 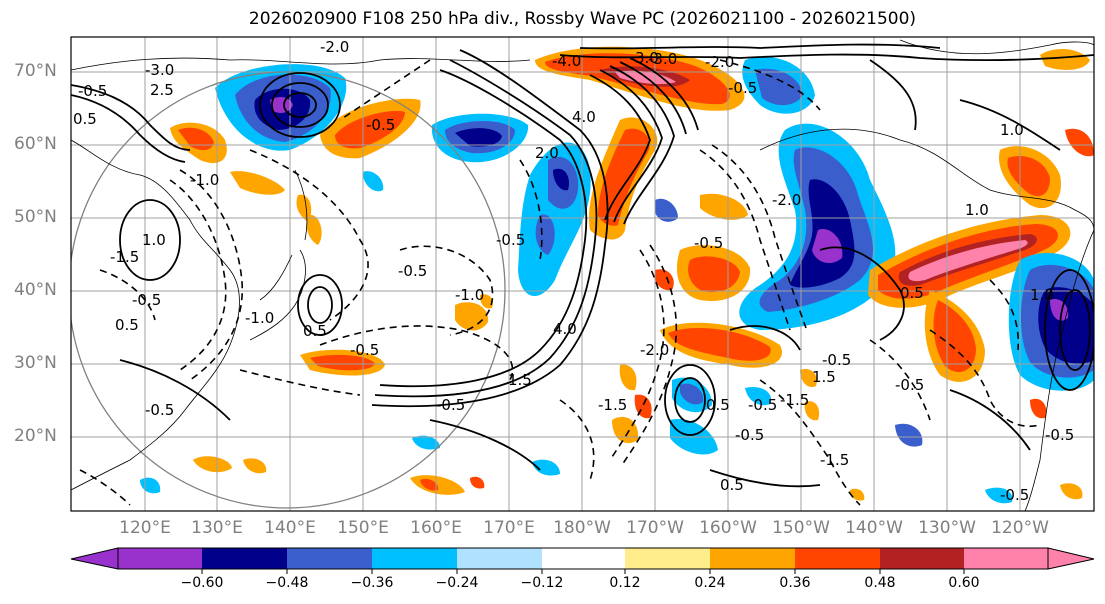 I want to click on coastline-alaska, so click(x=926, y=179).